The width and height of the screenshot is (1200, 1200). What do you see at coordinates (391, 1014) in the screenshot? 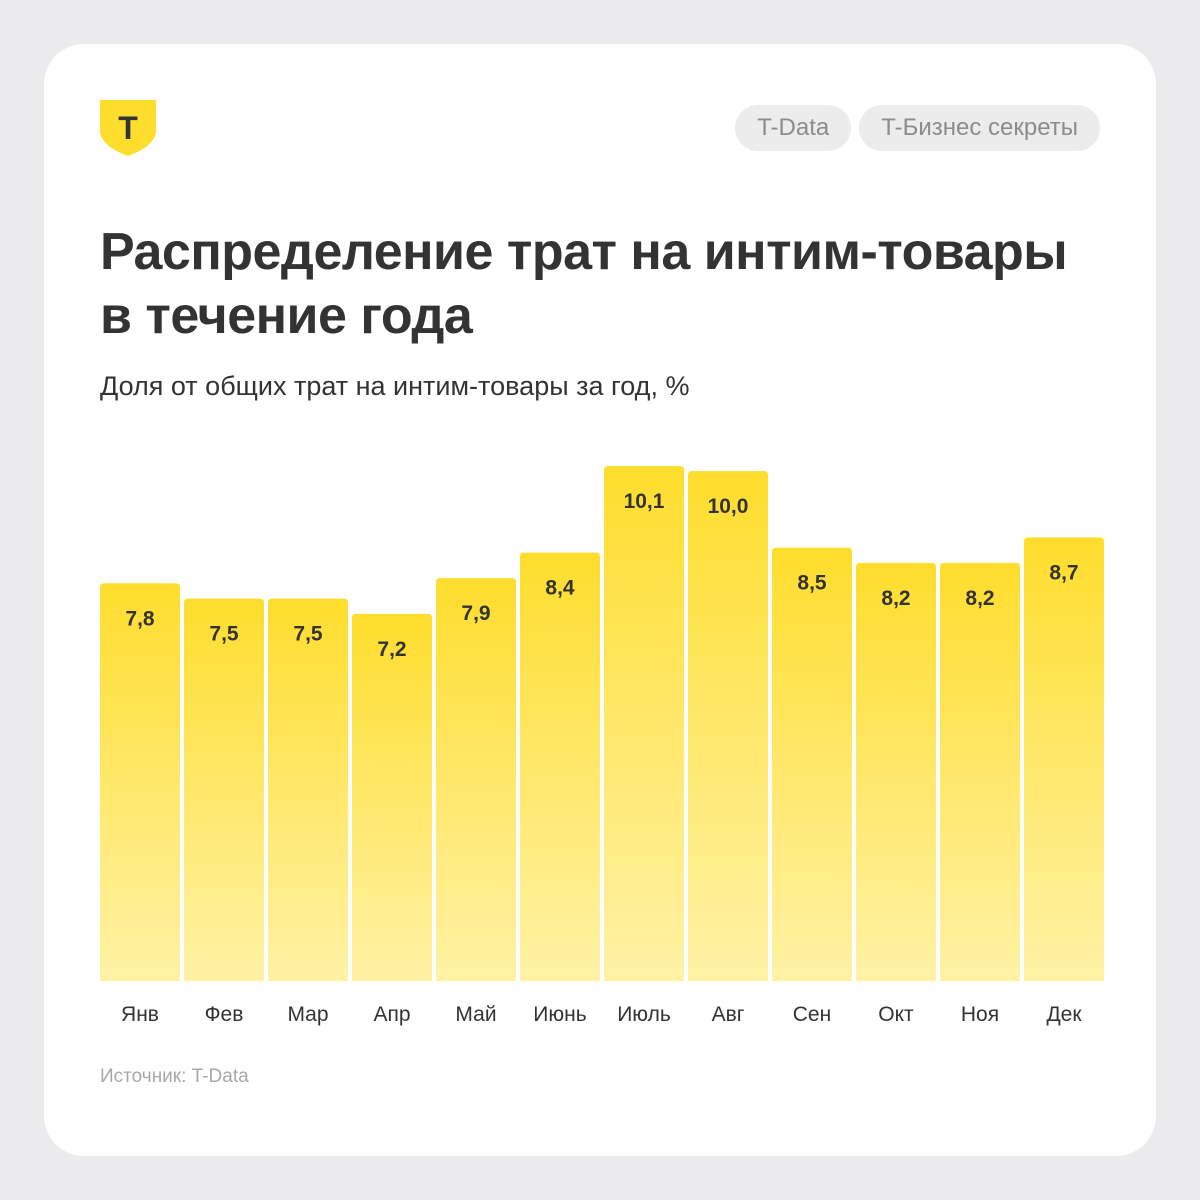
I see `x-tick-label: Апр` at bounding box center [391, 1014].